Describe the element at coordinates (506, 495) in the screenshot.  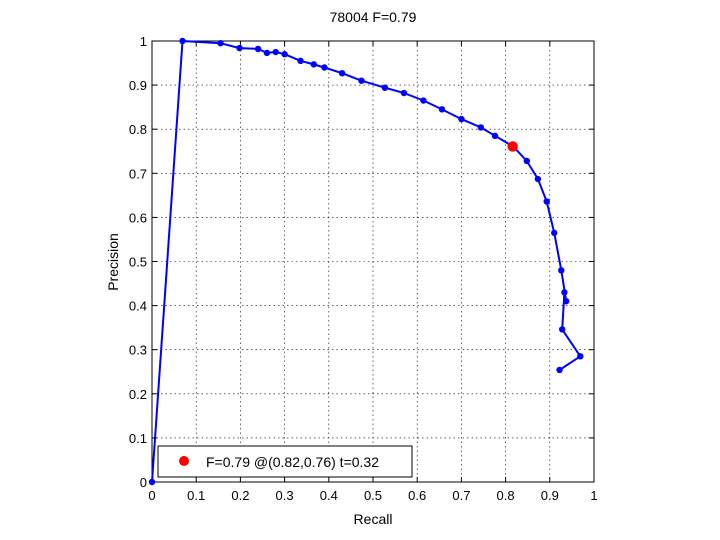
I see `x-tick-label: 0.8` at that location.